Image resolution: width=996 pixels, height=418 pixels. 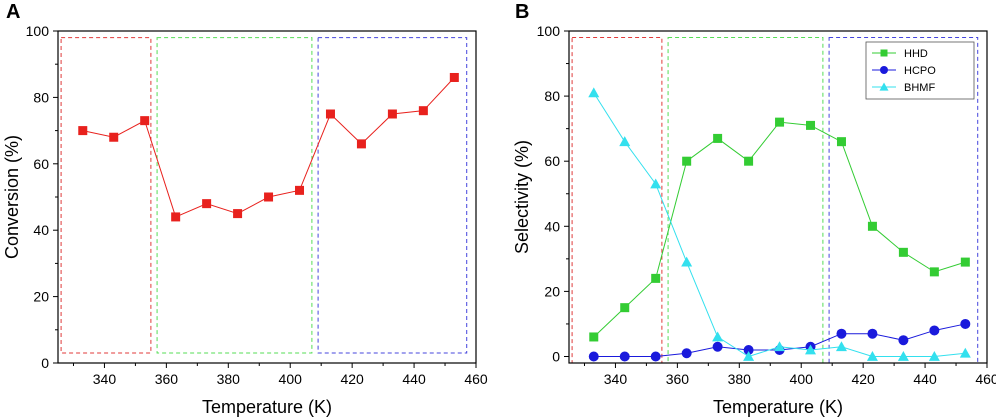 I want to click on legend-label: HCPO, so click(x=920, y=71).